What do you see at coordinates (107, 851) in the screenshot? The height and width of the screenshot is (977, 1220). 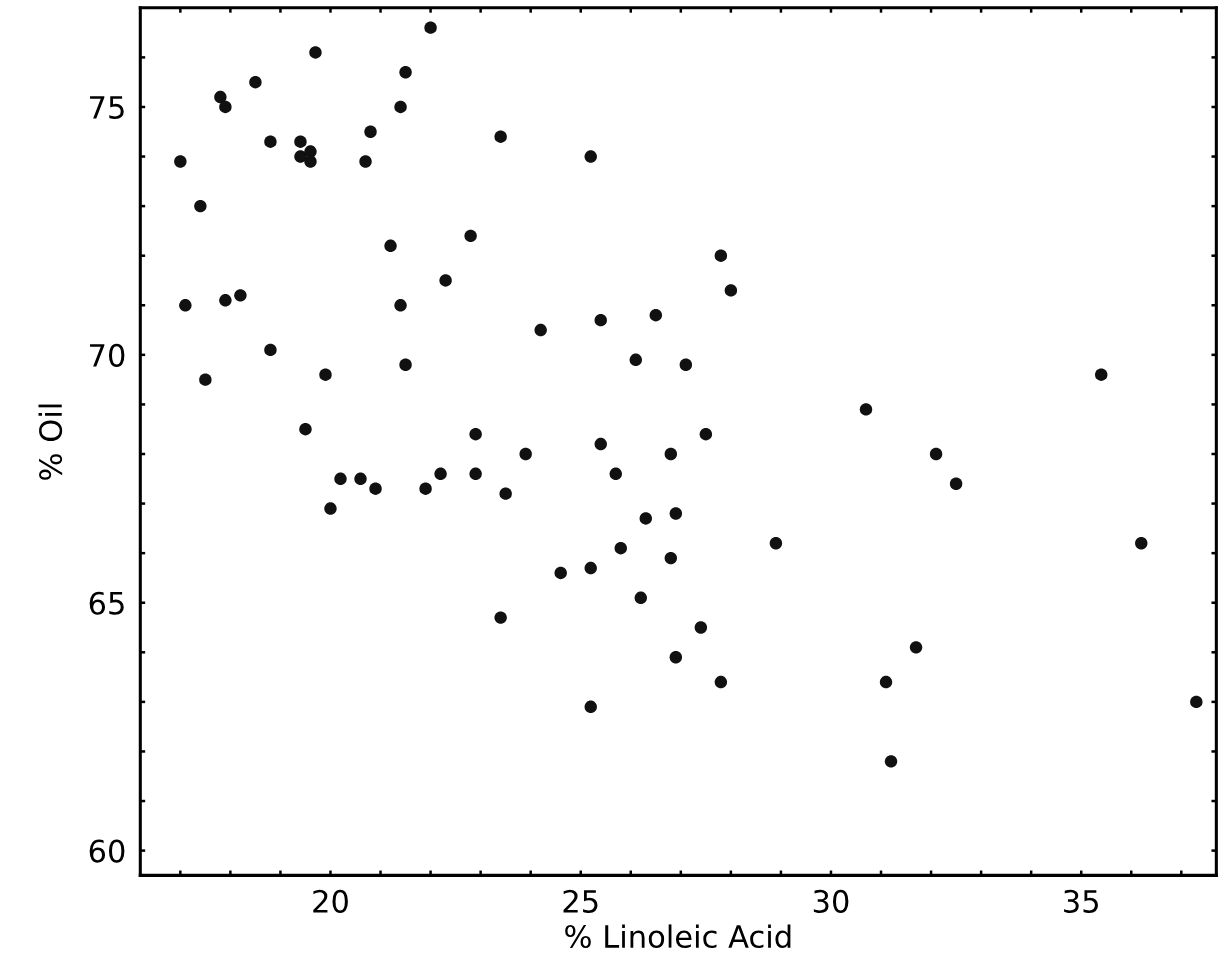 I see `y-tick-label: 60` at bounding box center [107, 851].